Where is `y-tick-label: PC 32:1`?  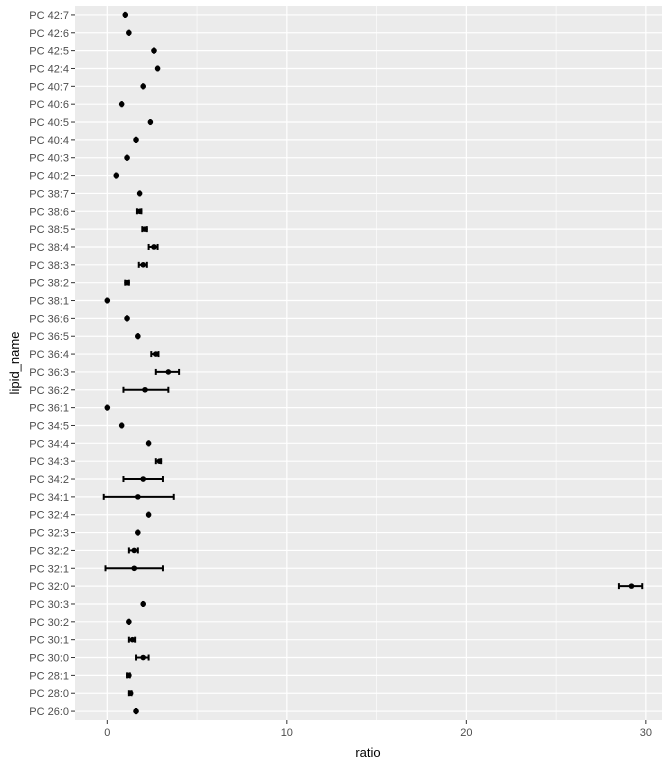
y-tick-label: PC 32:1 is located at coordinates (49, 569).